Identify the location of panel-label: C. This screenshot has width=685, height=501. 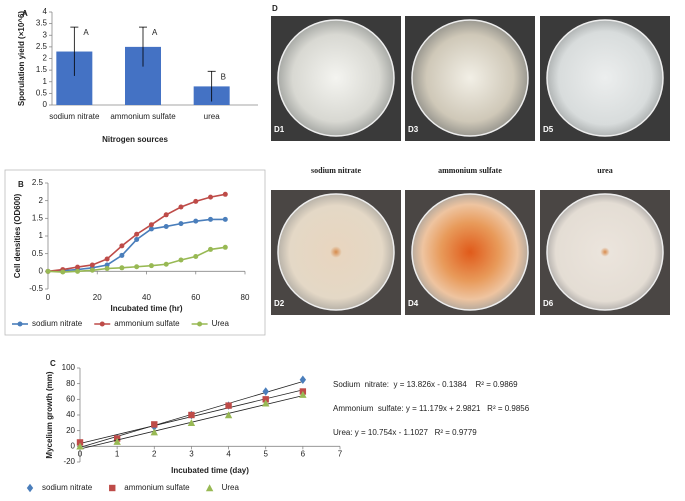
(53, 363).